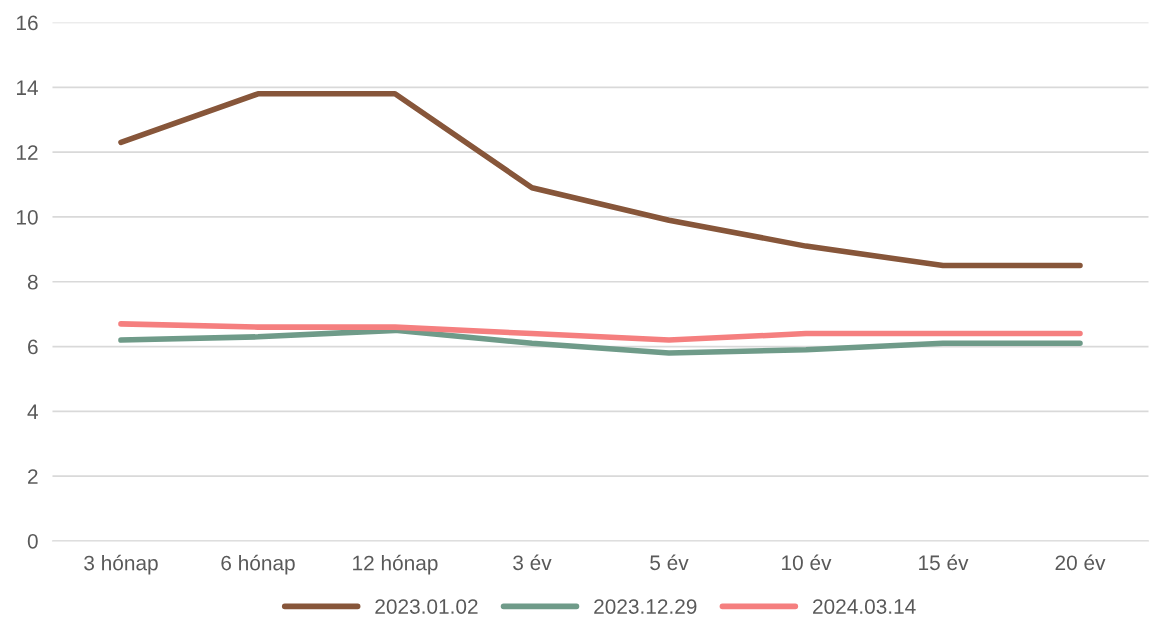 This screenshot has width=1166, height=644. Describe the element at coordinates (32, 282) in the screenshot. I see `y-tick-label: 8` at that location.